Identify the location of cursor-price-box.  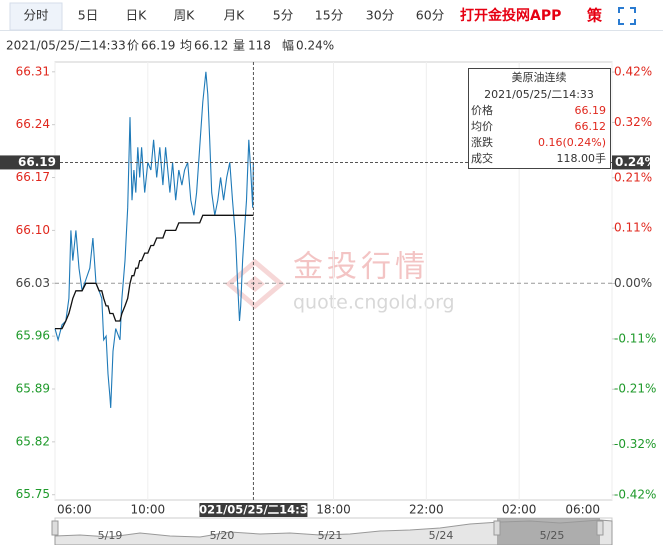
(30, 162).